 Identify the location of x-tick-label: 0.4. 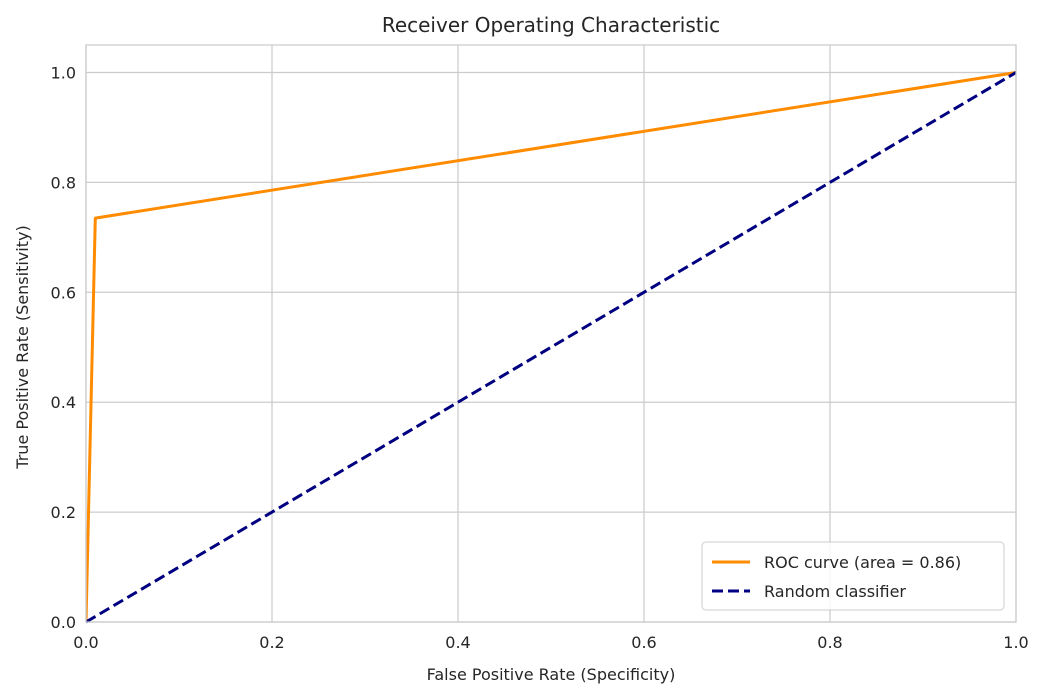
(457, 642).